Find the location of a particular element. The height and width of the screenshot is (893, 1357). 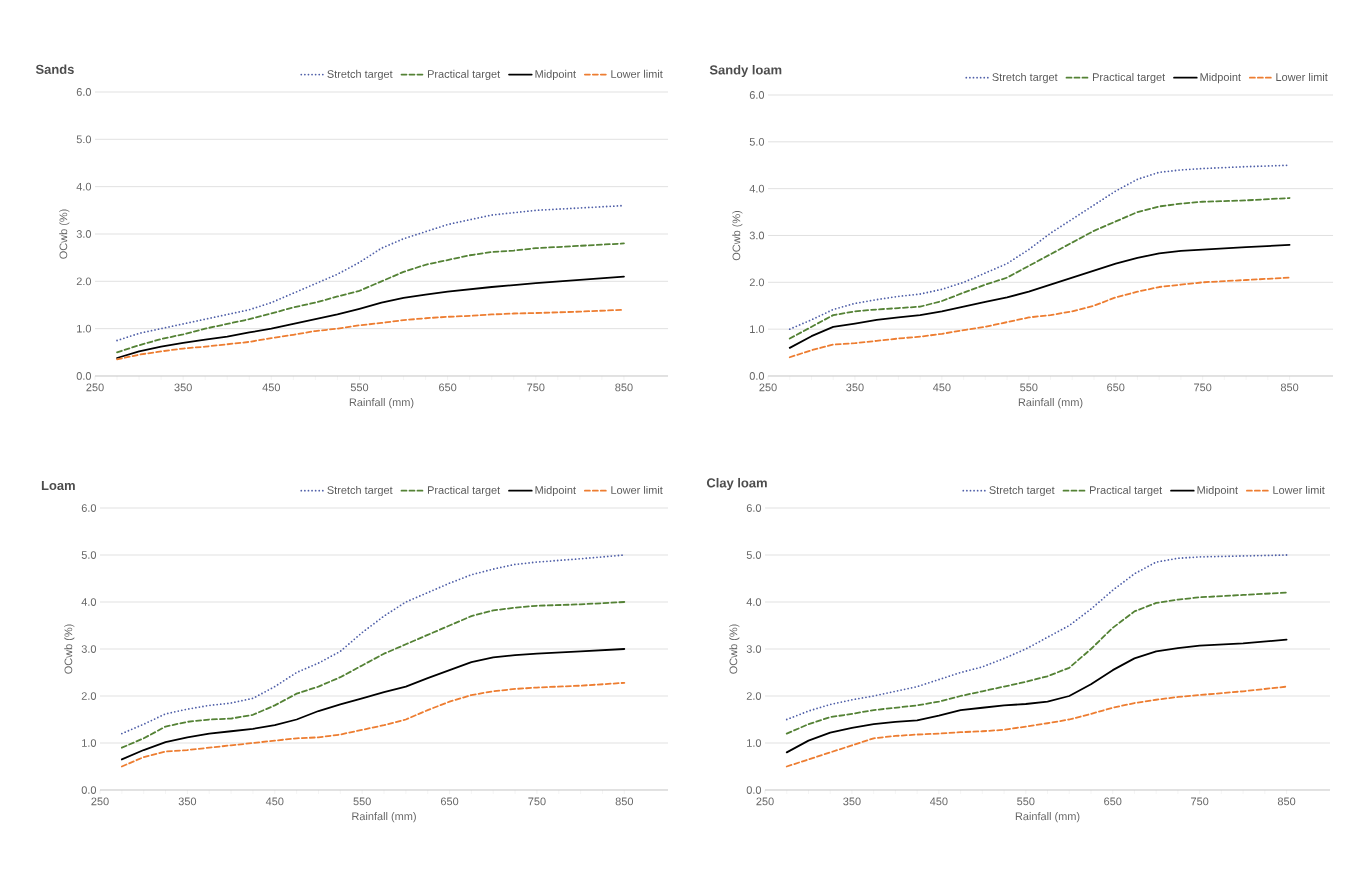

chart-title: Loam is located at coordinates (58, 486).